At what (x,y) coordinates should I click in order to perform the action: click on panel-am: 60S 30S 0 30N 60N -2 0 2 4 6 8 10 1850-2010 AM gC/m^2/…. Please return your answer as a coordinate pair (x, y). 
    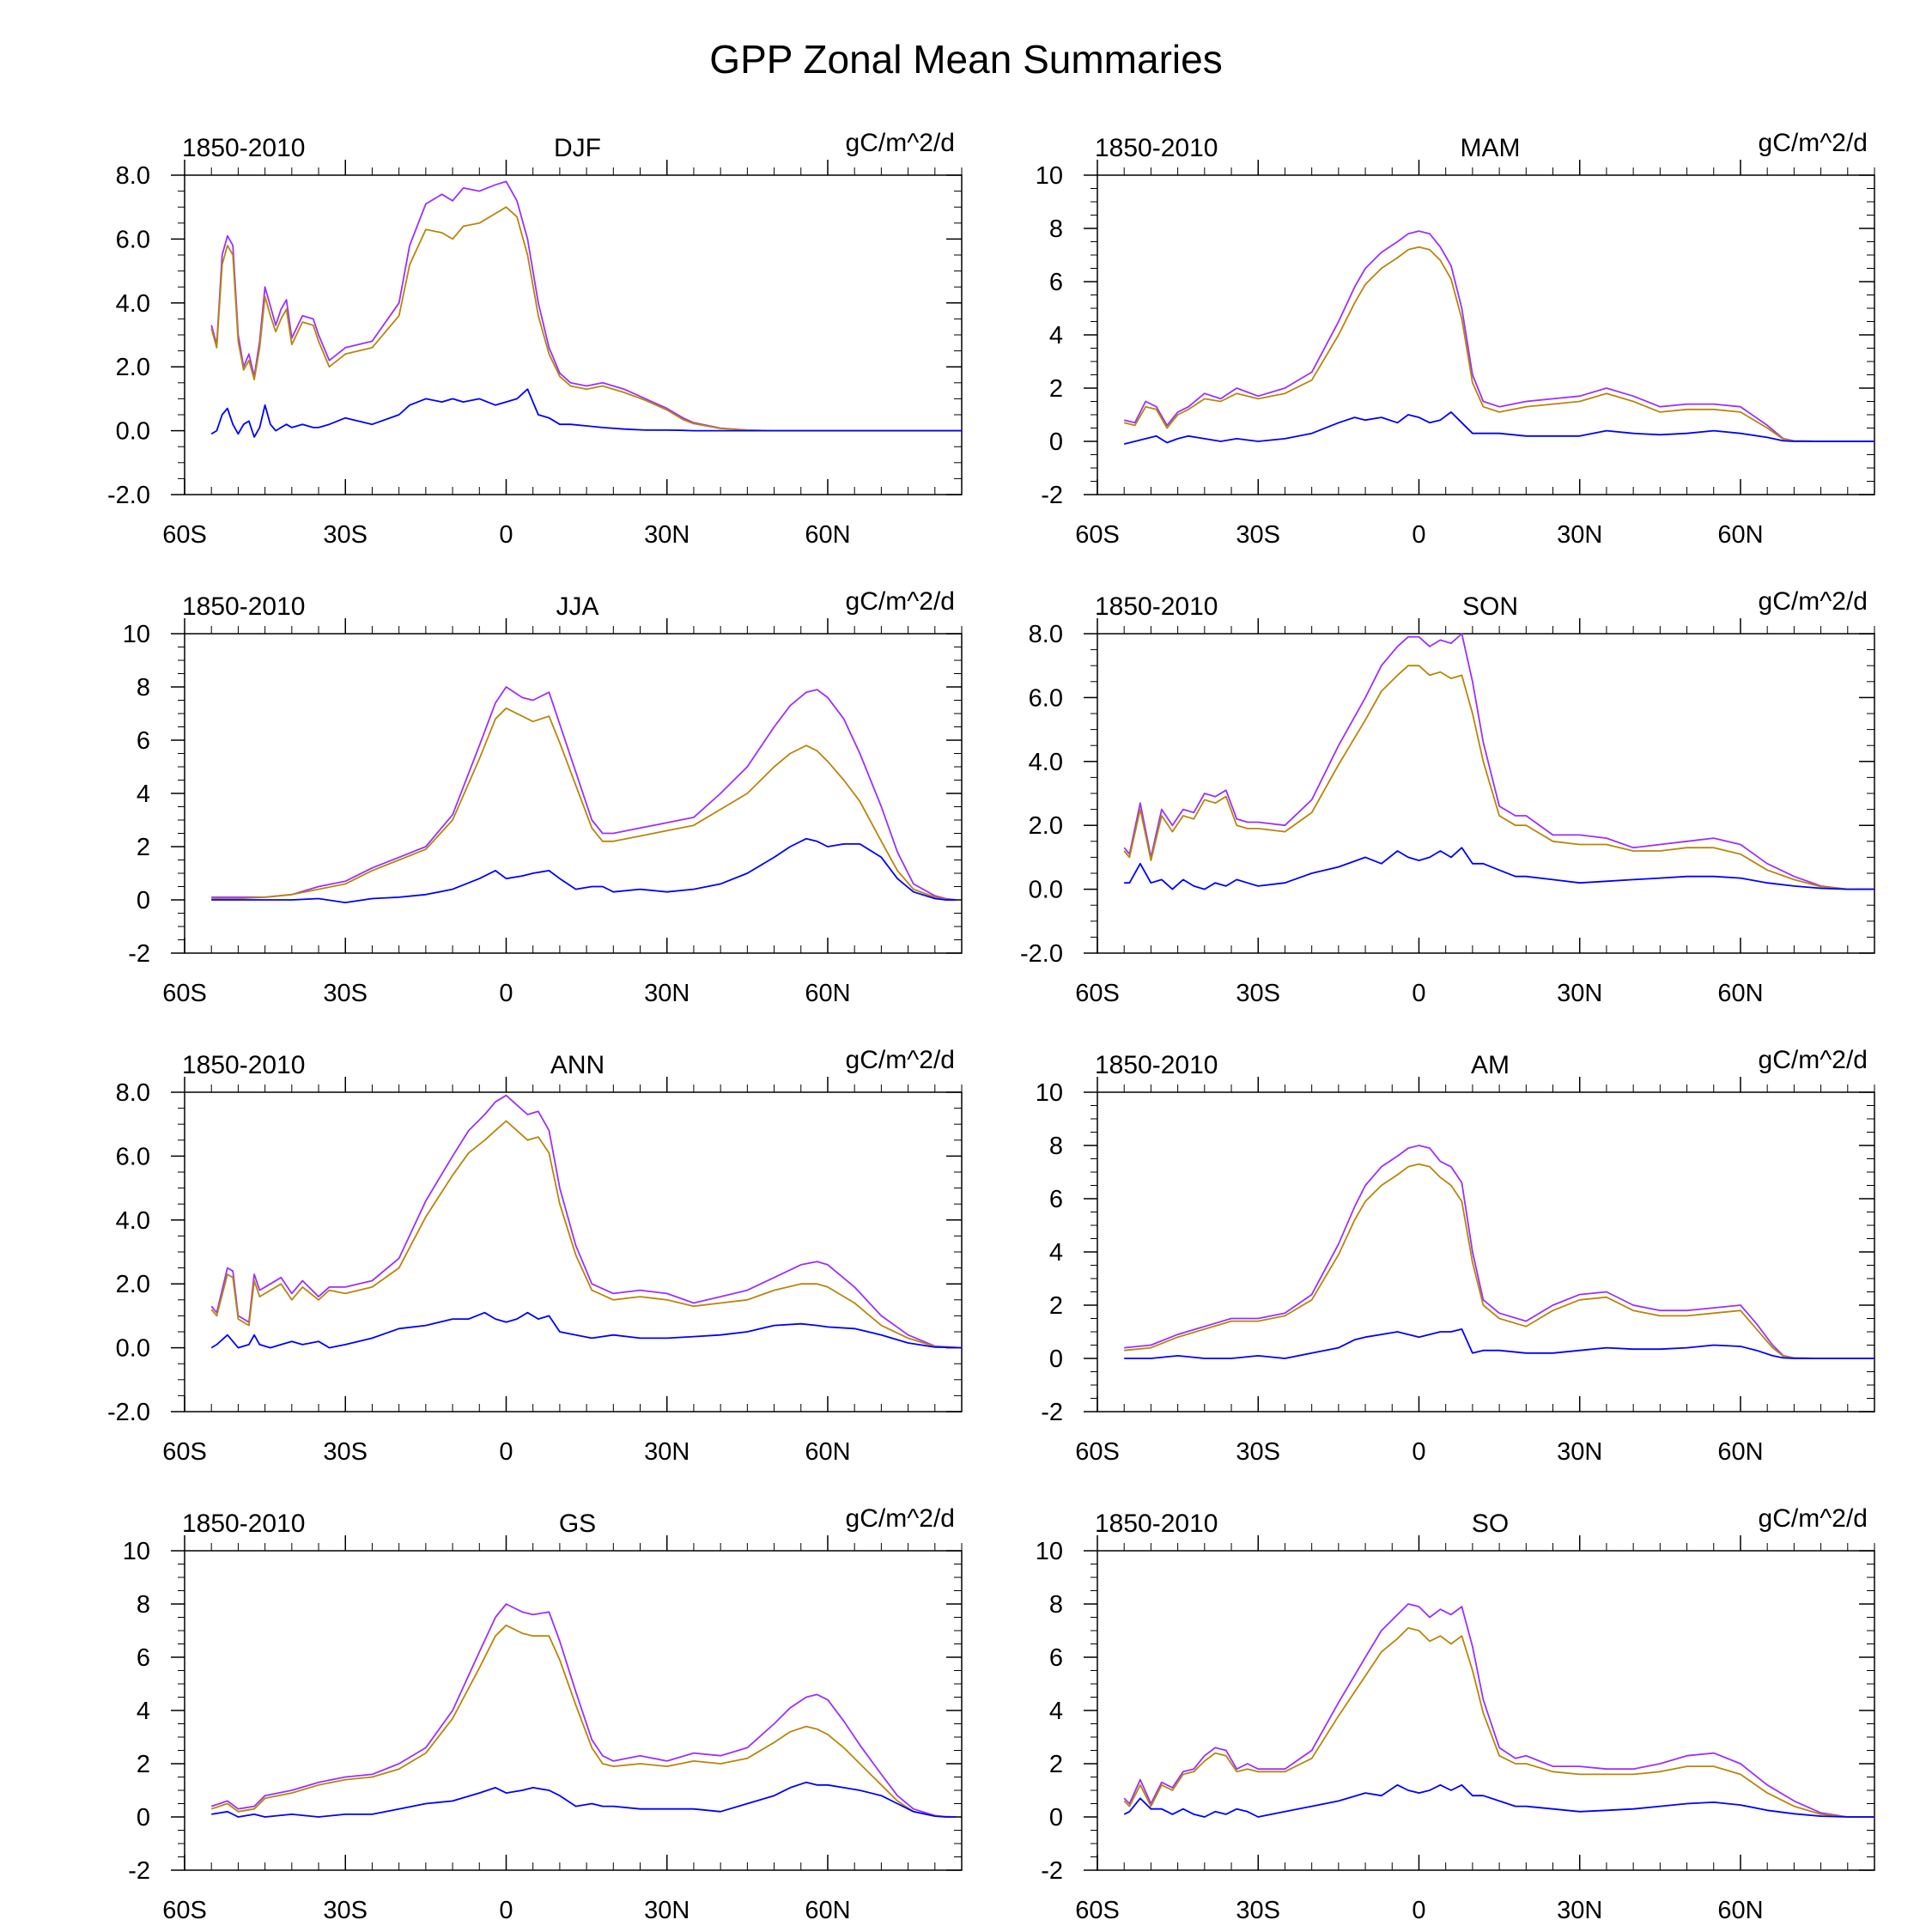
    Looking at the image, I should click on (1455, 1256).